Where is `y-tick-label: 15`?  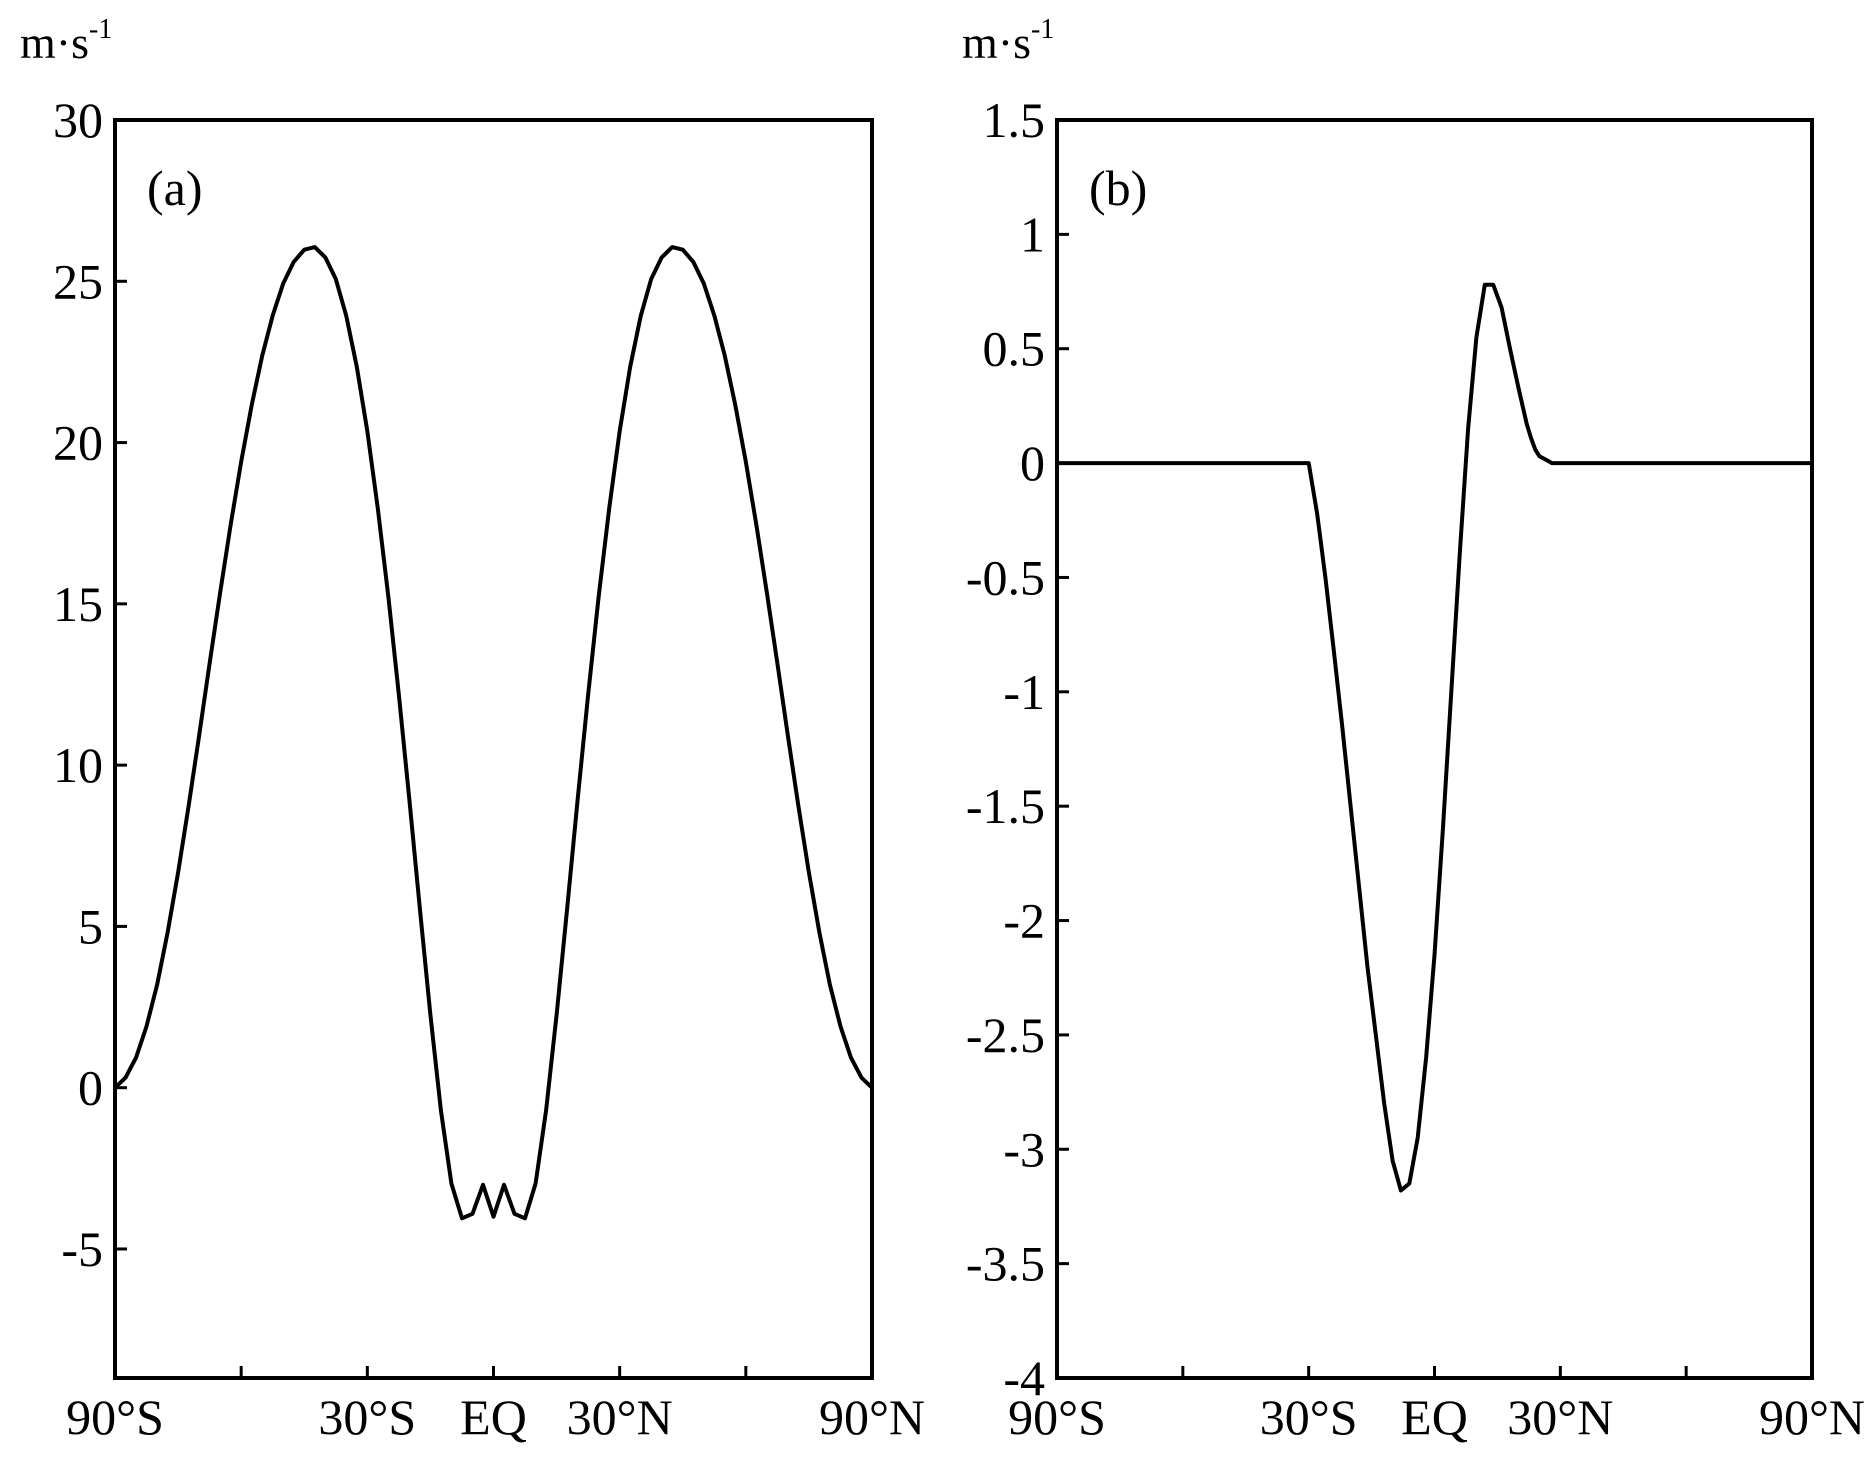
y-tick-label: 15 is located at coordinates (78, 604).